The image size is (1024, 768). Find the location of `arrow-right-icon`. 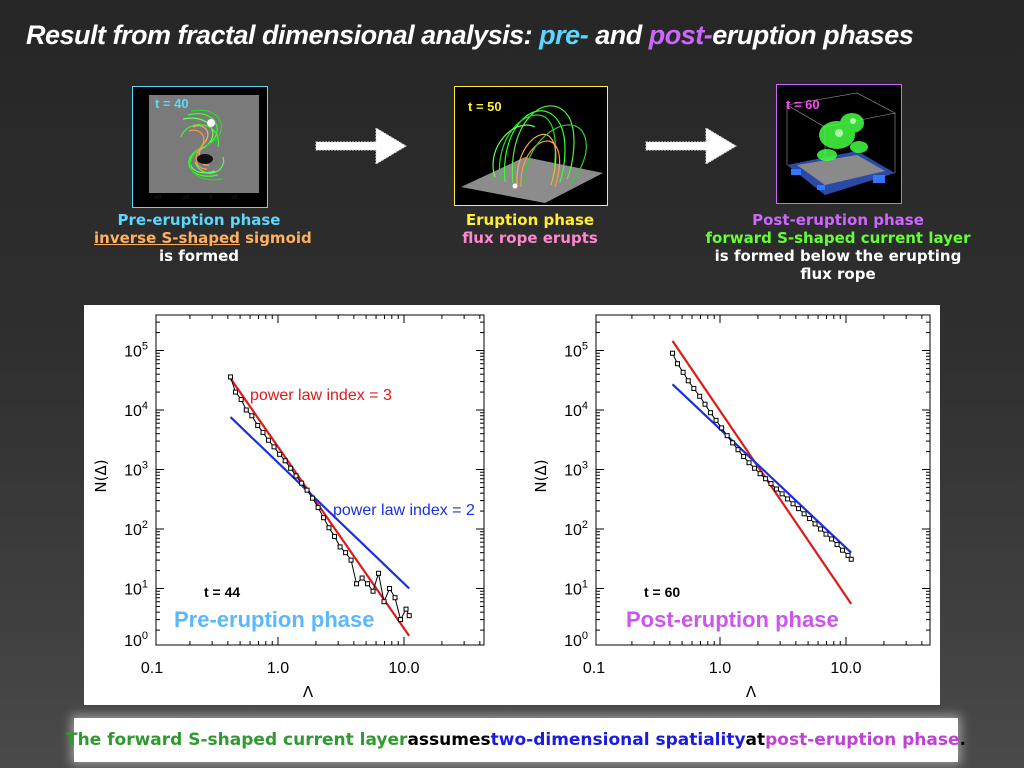

arrow-right-icon is located at coordinates (691, 146).